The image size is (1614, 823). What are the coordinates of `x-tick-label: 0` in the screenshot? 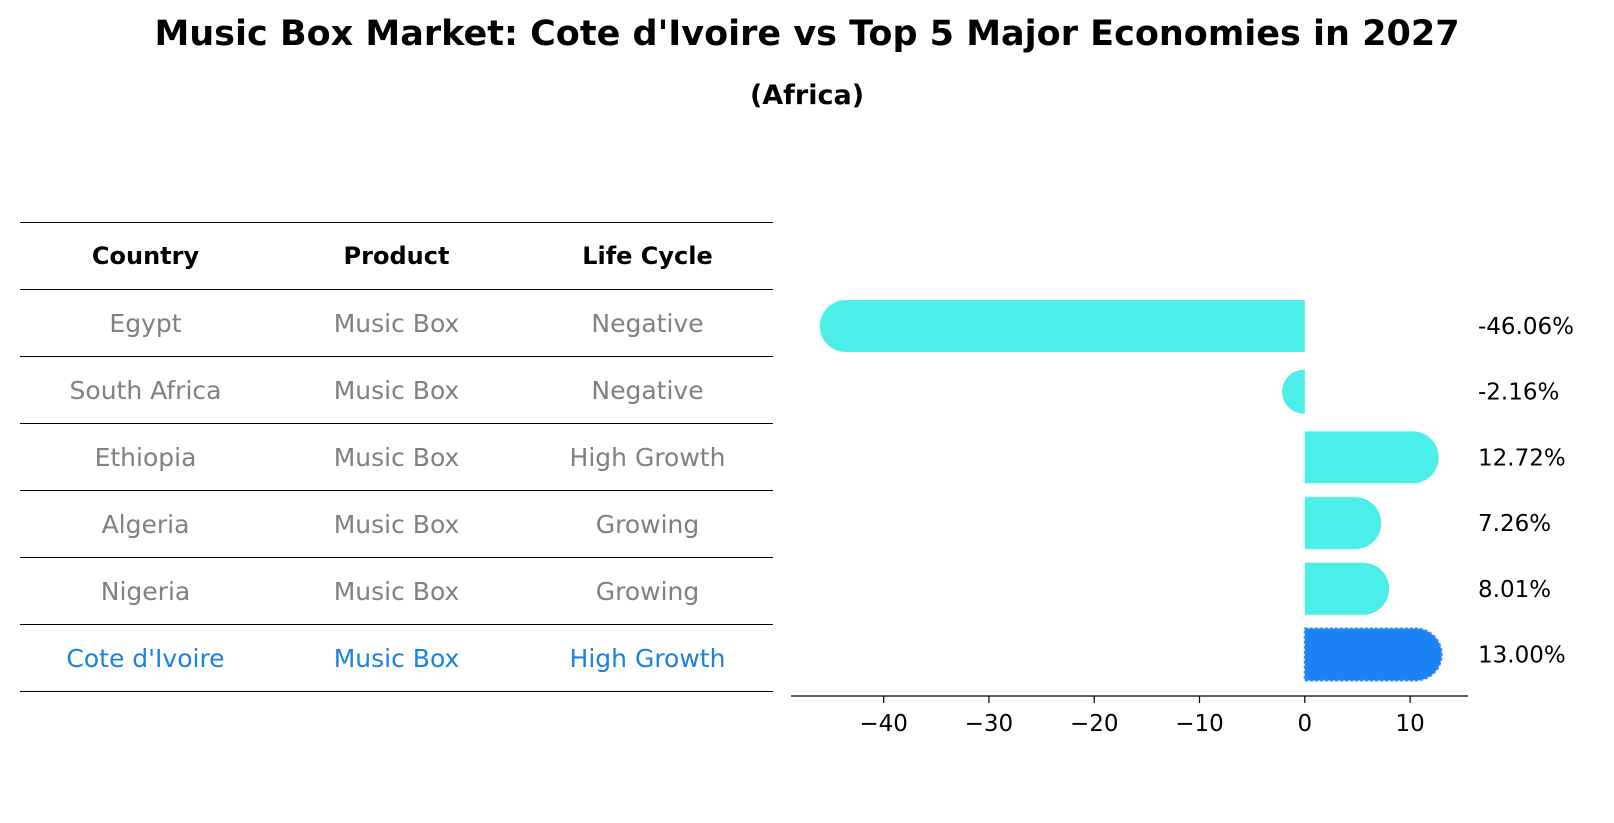 It's located at (1304, 724).